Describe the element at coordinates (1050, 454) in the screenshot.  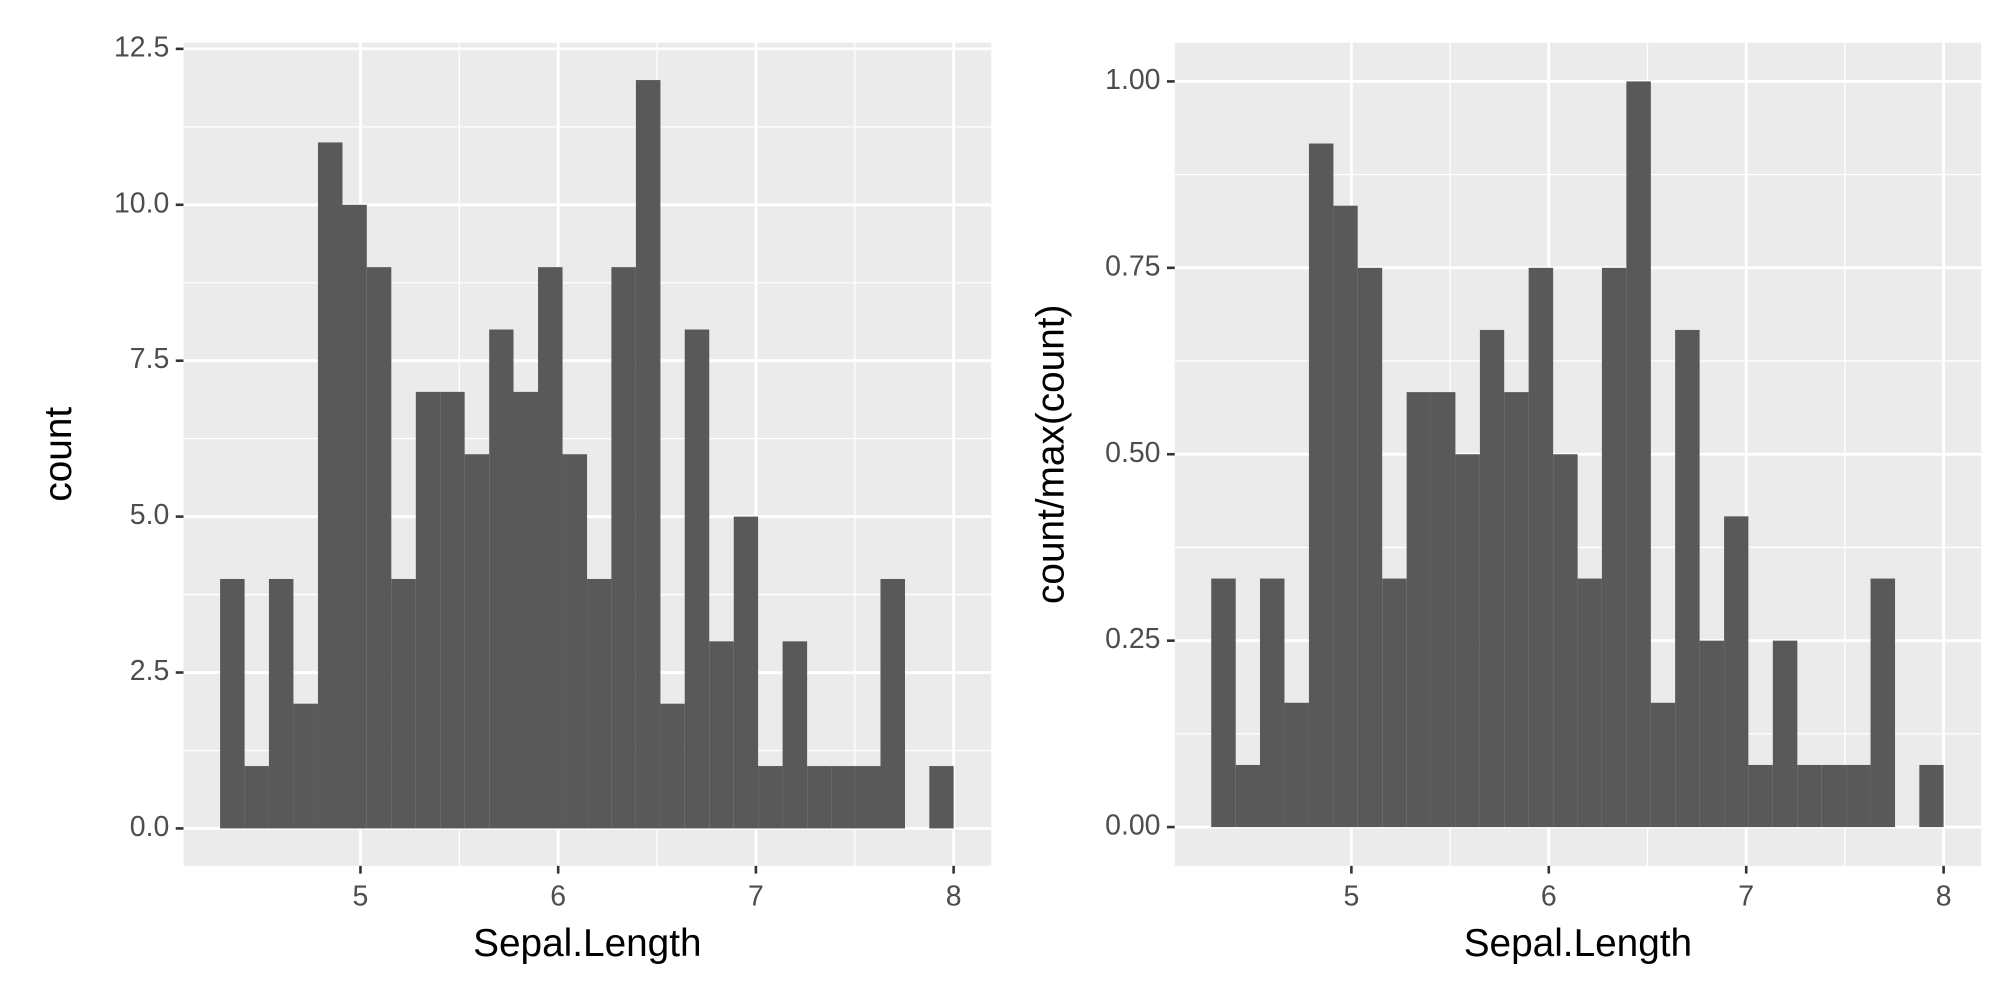
I see `y-axis-title: count/max(count)` at that location.